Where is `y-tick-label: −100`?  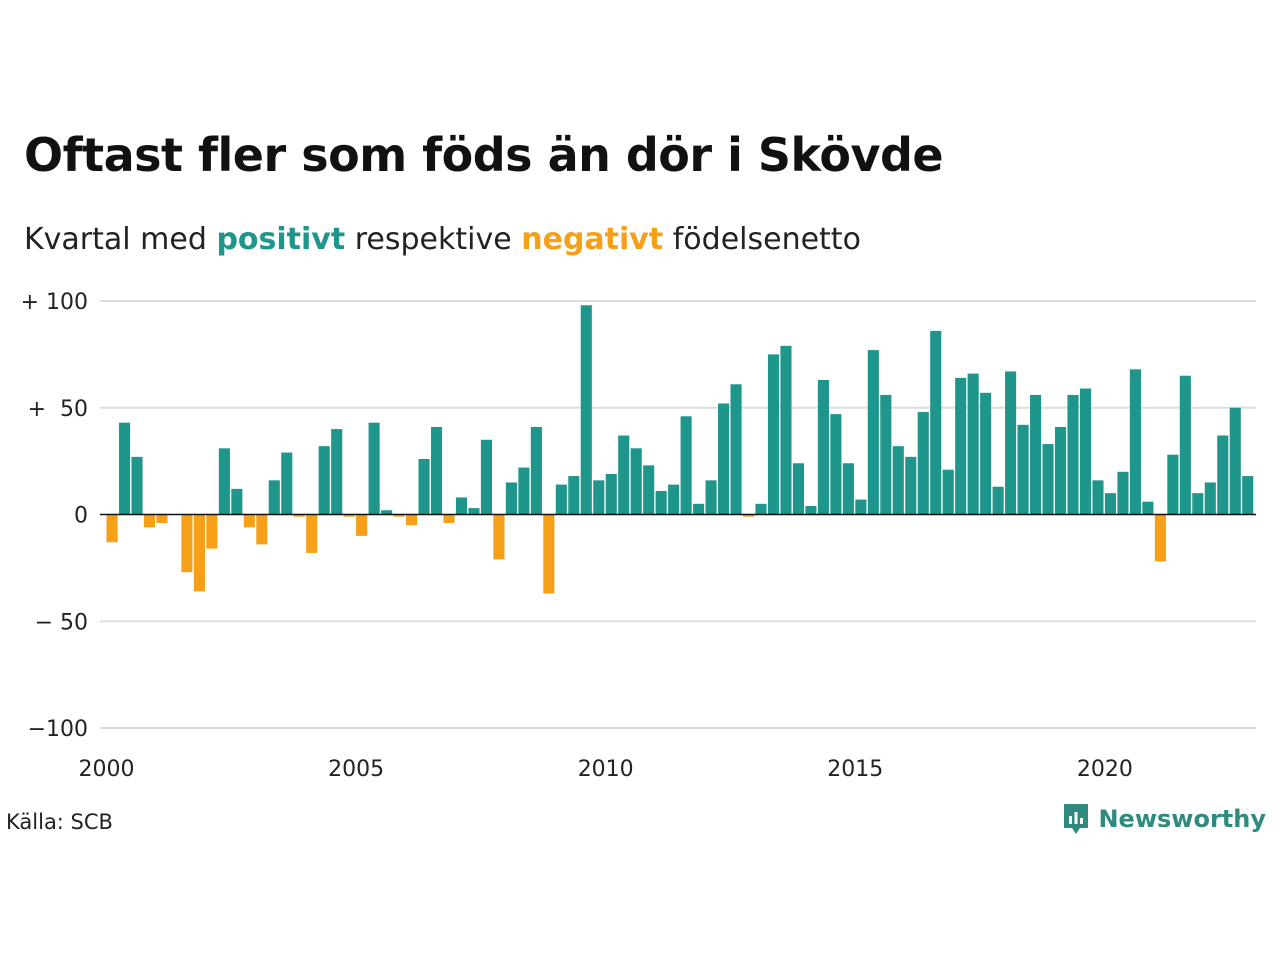 y-tick-label: −100 is located at coordinates (58, 729).